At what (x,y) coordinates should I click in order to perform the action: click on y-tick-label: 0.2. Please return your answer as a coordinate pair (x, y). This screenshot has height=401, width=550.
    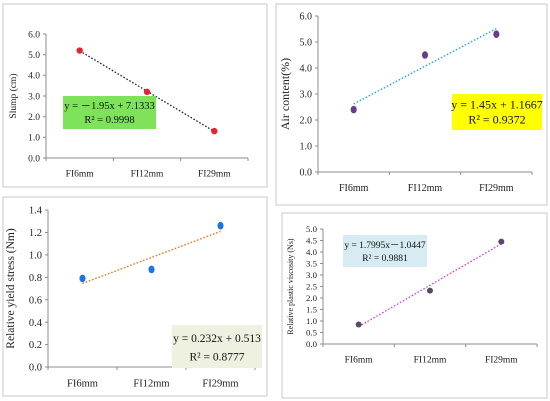
    Looking at the image, I should click on (35, 345).